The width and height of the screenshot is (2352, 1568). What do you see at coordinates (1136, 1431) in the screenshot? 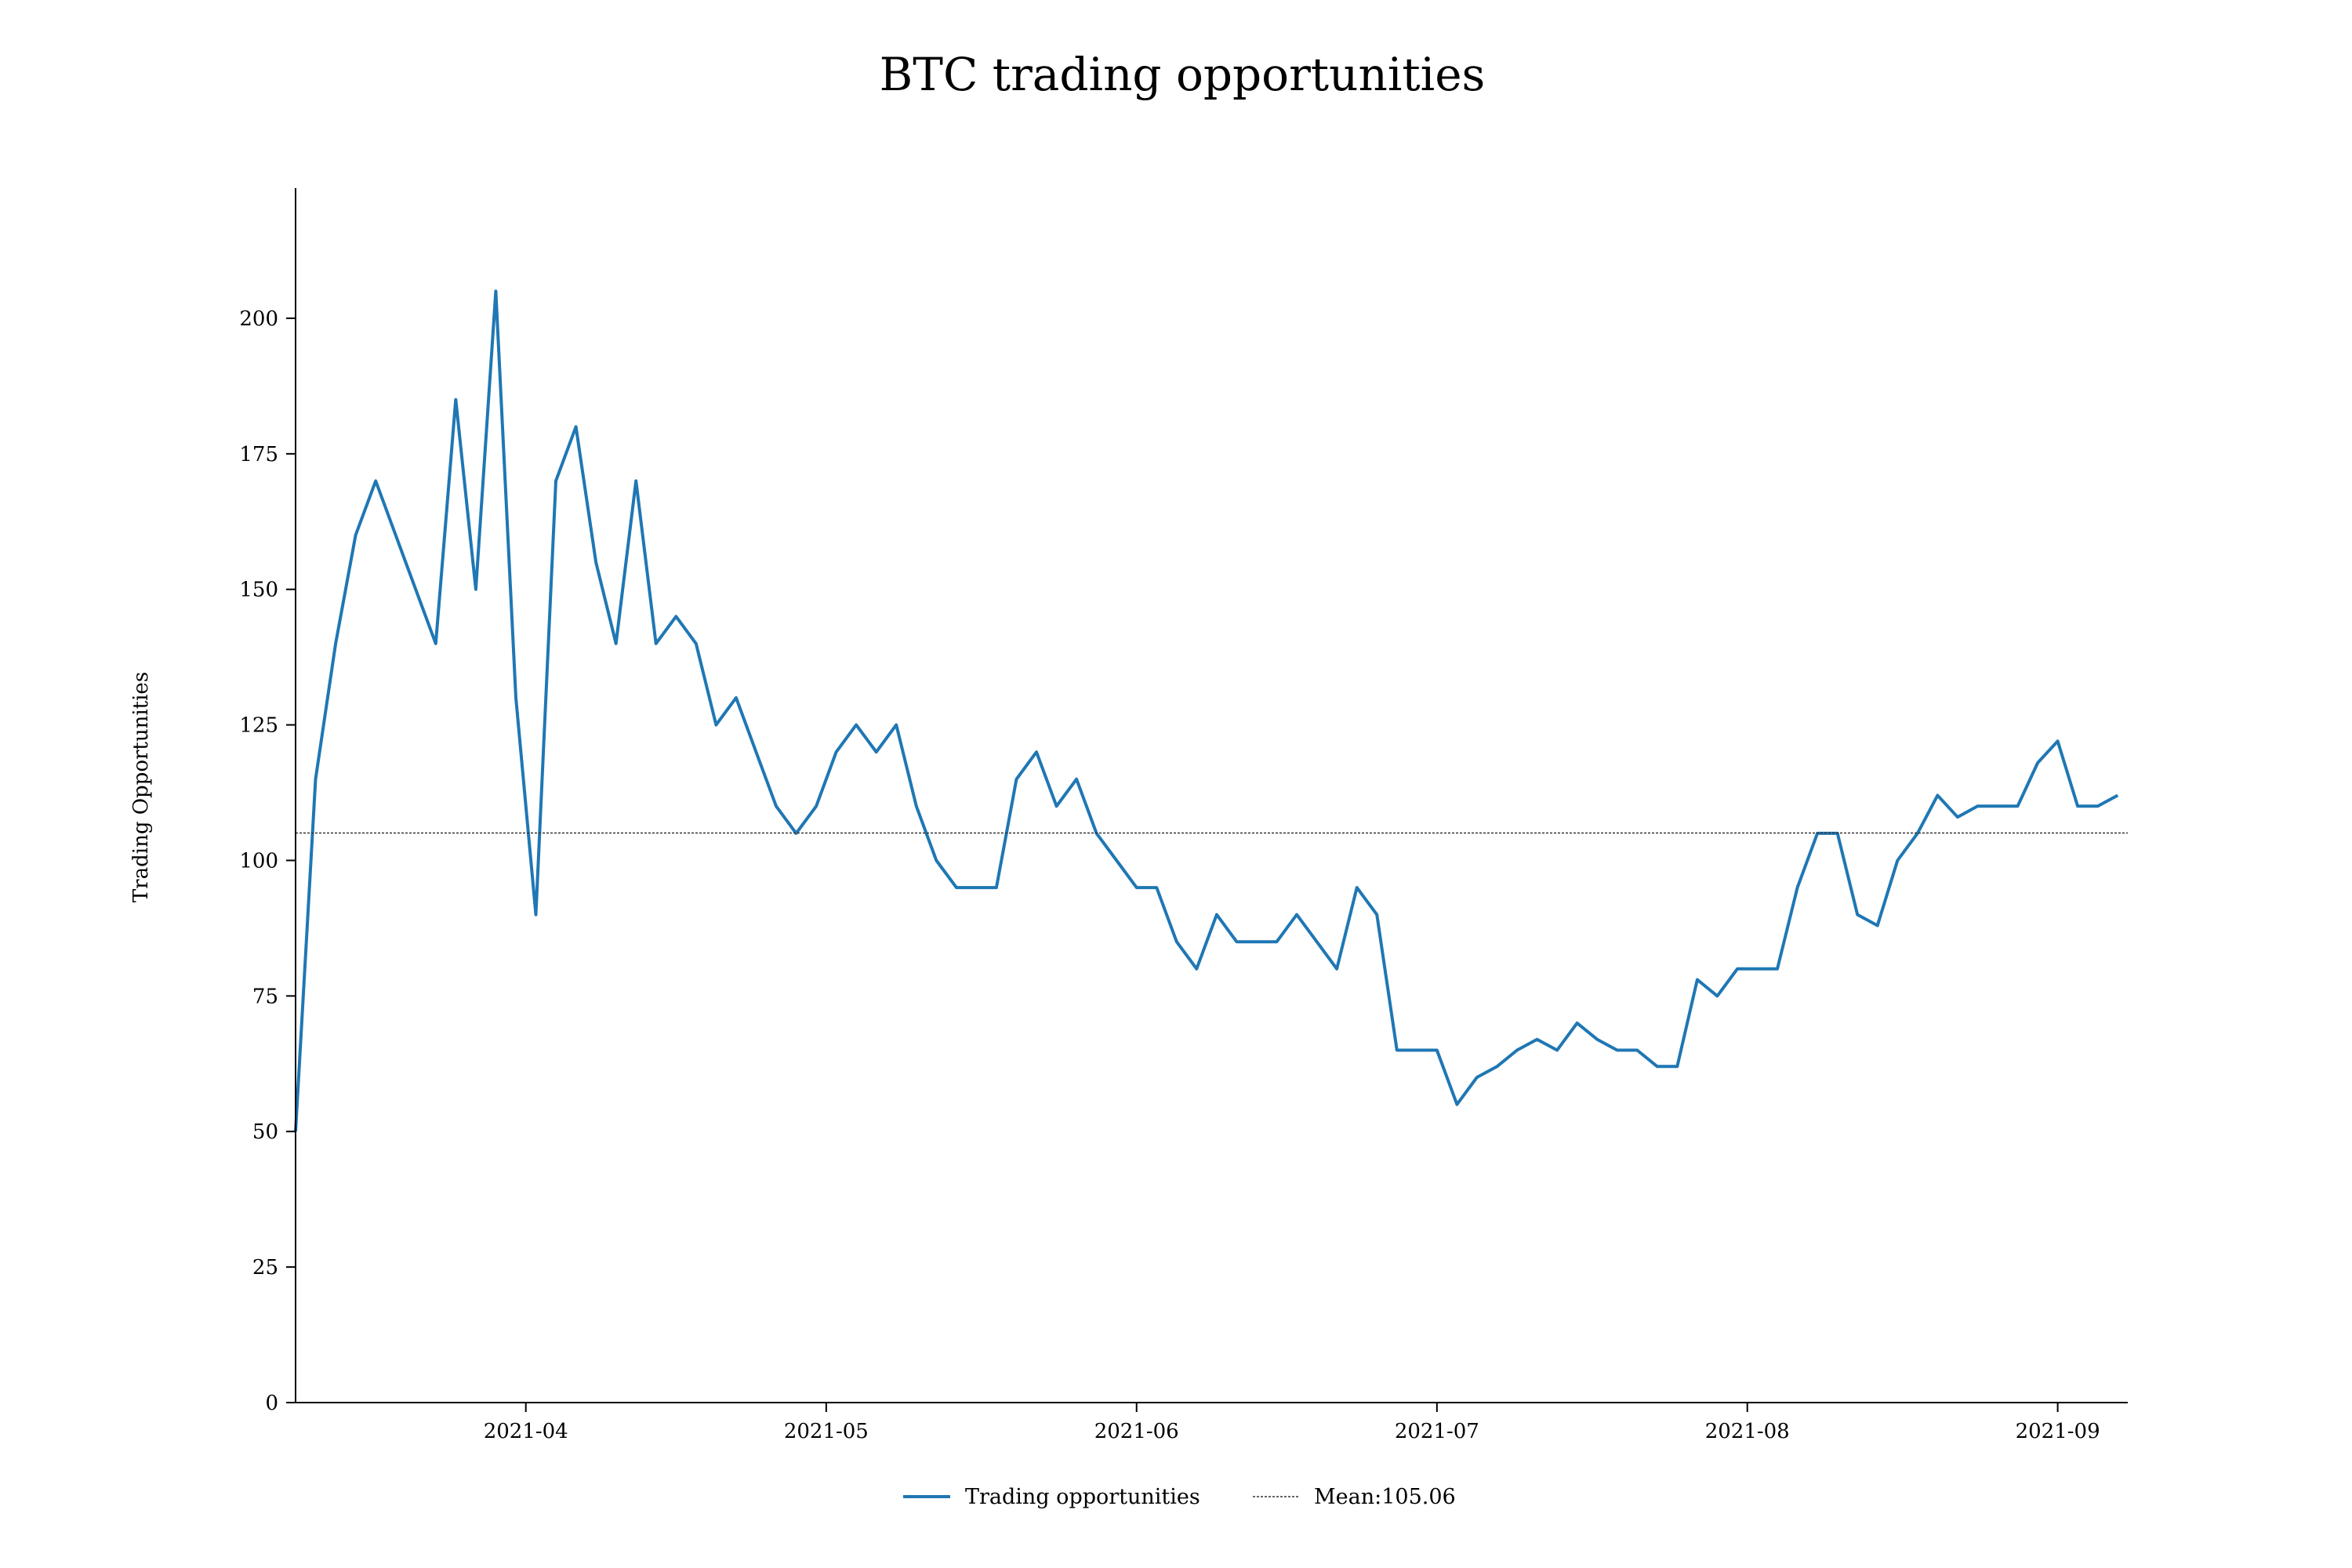
I see `x-tick-label: 2021-06` at bounding box center [1136, 1431].